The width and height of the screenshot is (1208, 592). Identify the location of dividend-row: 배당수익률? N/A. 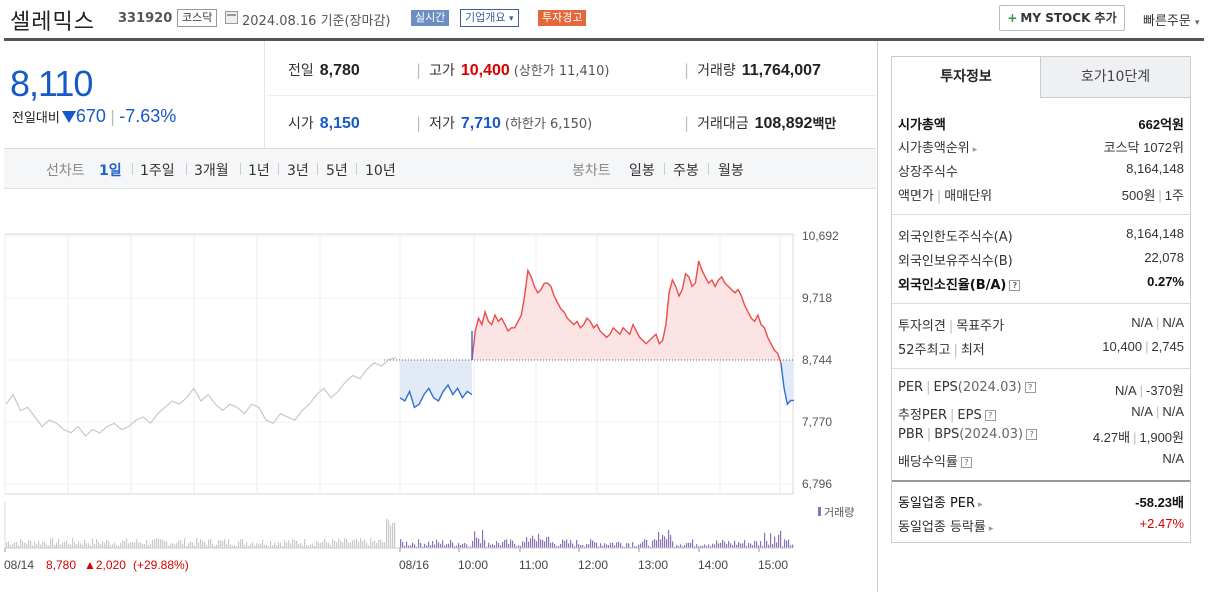
(1041, 461).